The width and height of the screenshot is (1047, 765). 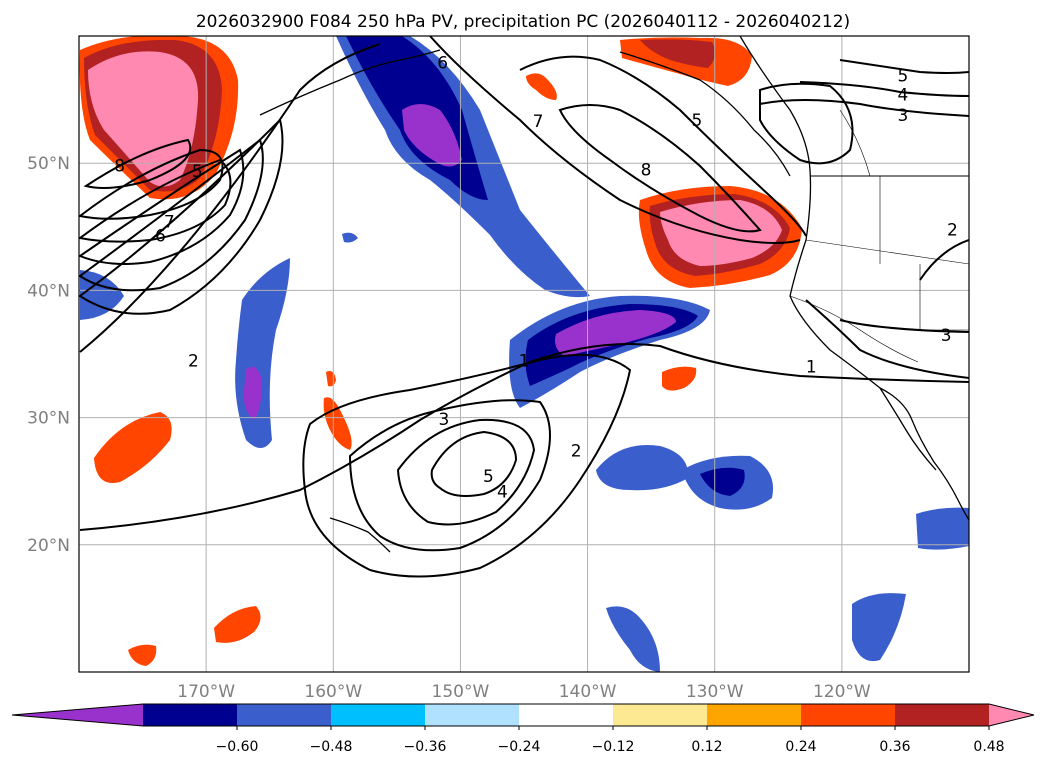 I want to click on lat-tick-label: 20°N, so click(x=48, y=546).